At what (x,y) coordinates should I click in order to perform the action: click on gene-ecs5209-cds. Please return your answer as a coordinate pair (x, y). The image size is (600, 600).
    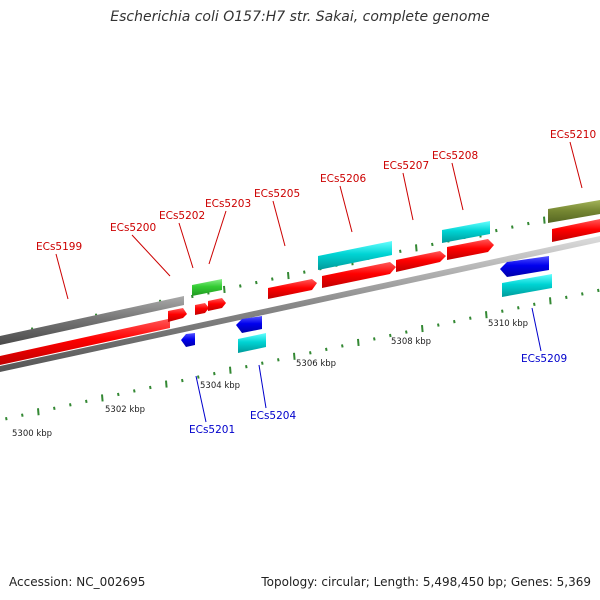
    Looking at the image, I should click on (524, 266).